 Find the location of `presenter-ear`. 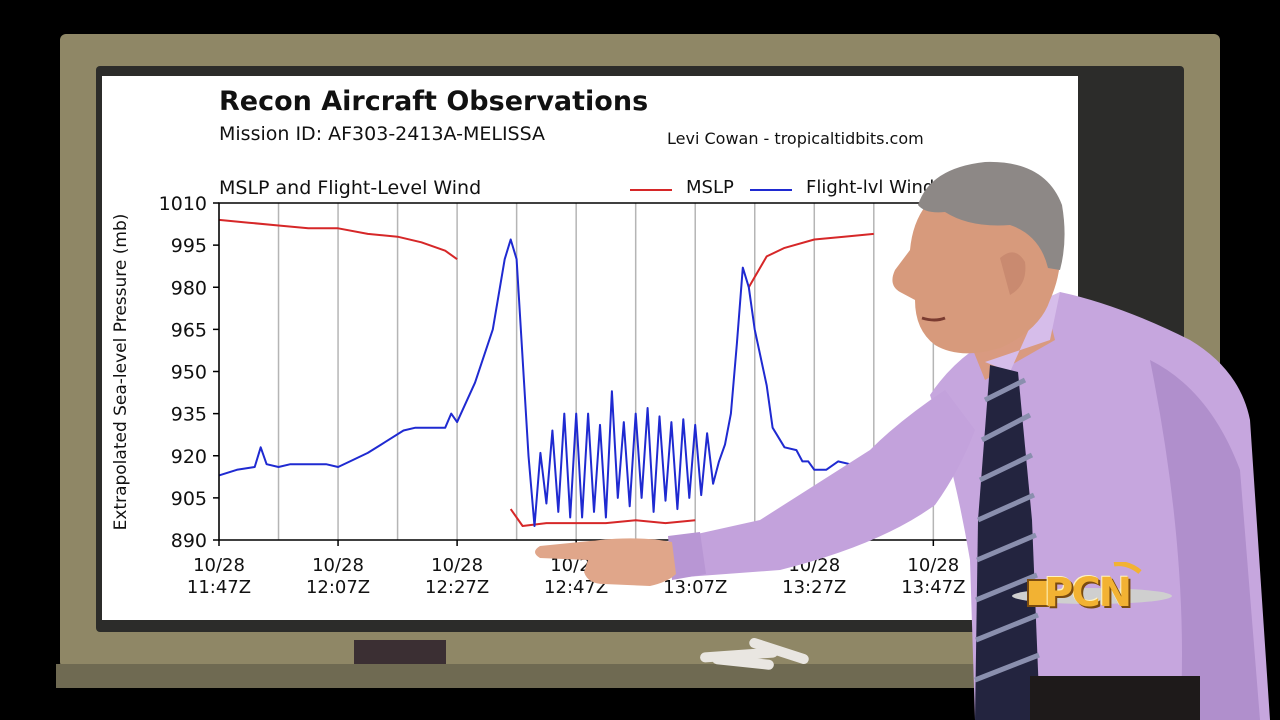

presenter-ear is located at coordinates (1013, 273).